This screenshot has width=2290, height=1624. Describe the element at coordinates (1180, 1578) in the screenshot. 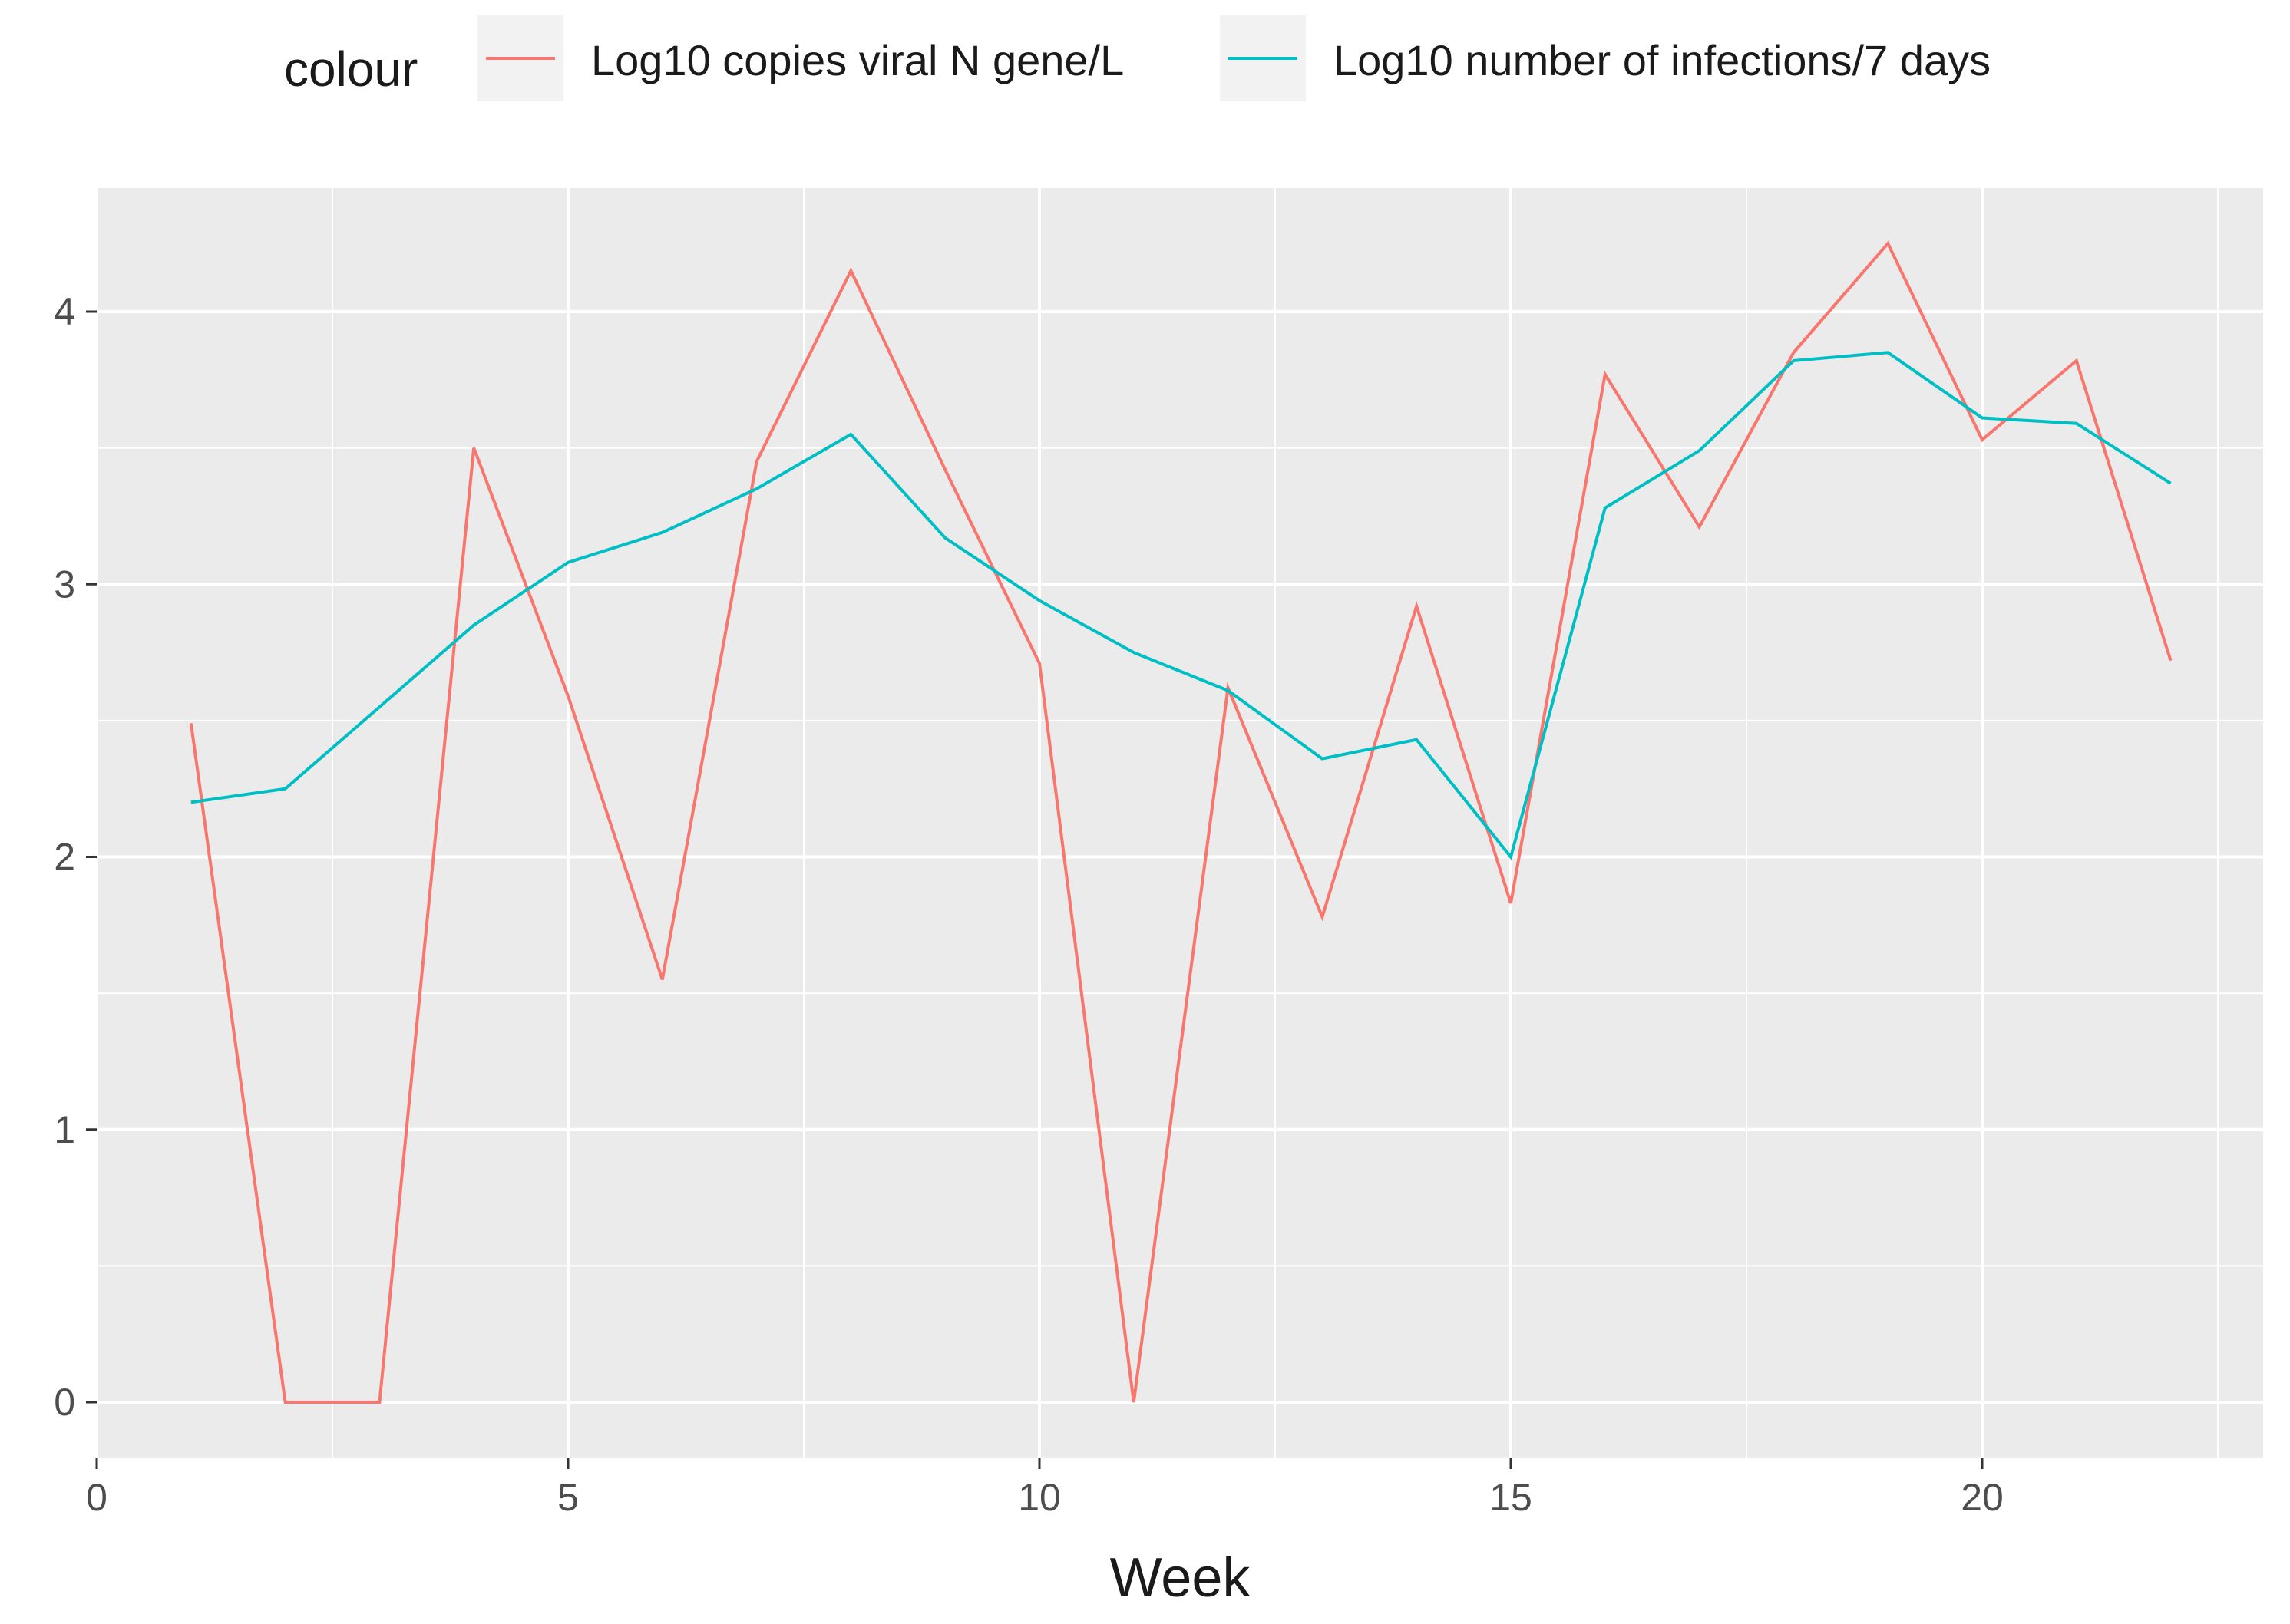

I see `x-axis-title: Week` at that location.